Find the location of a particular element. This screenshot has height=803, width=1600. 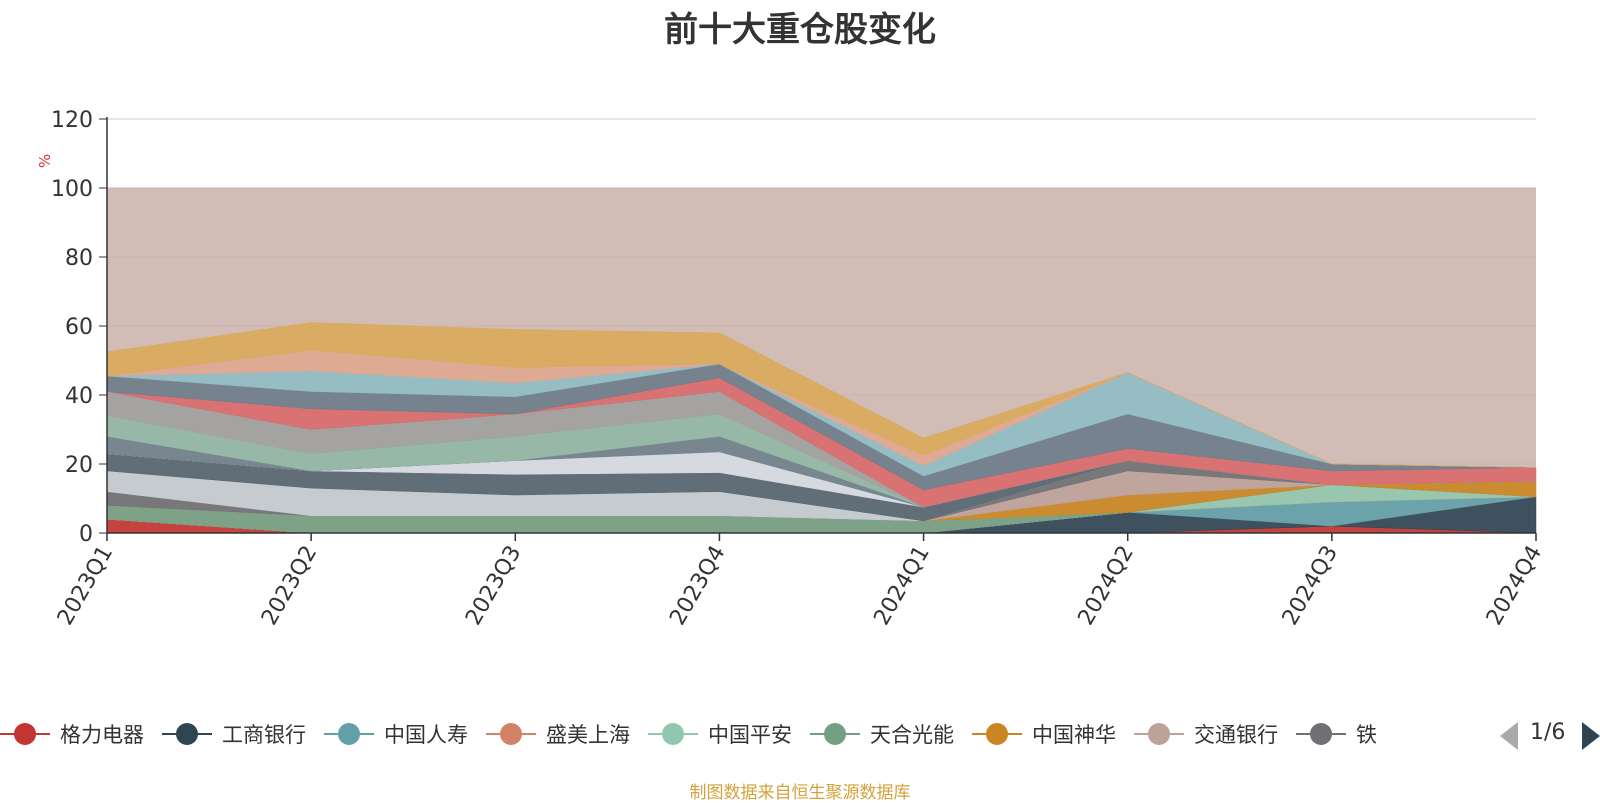

y-tick-label: 120 is located at coordinates (72, 120).